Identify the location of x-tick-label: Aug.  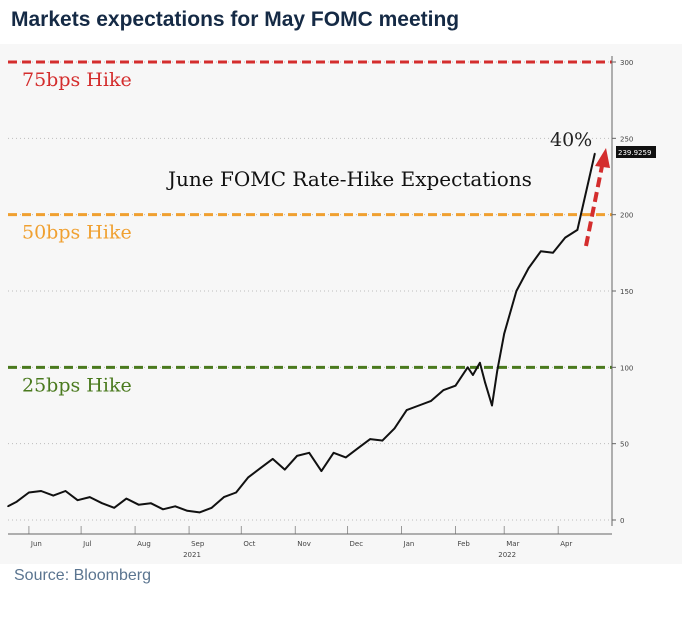
(144, 544).